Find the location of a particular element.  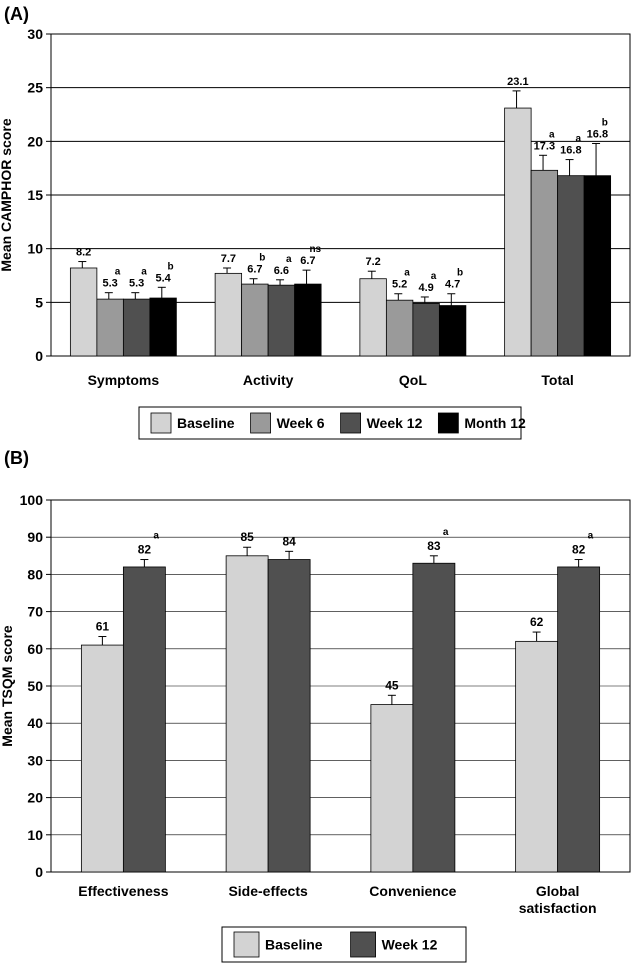

x-tick-label: Side-effects is located at coordinates (268, 891).